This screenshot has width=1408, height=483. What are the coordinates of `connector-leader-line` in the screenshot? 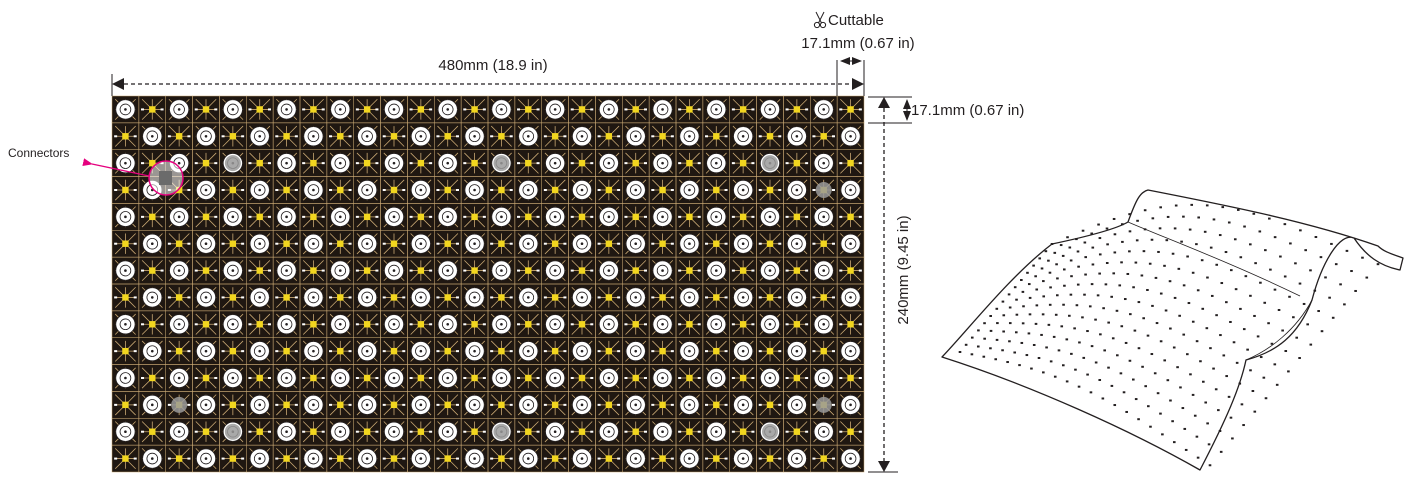 It's located at (116, 167).